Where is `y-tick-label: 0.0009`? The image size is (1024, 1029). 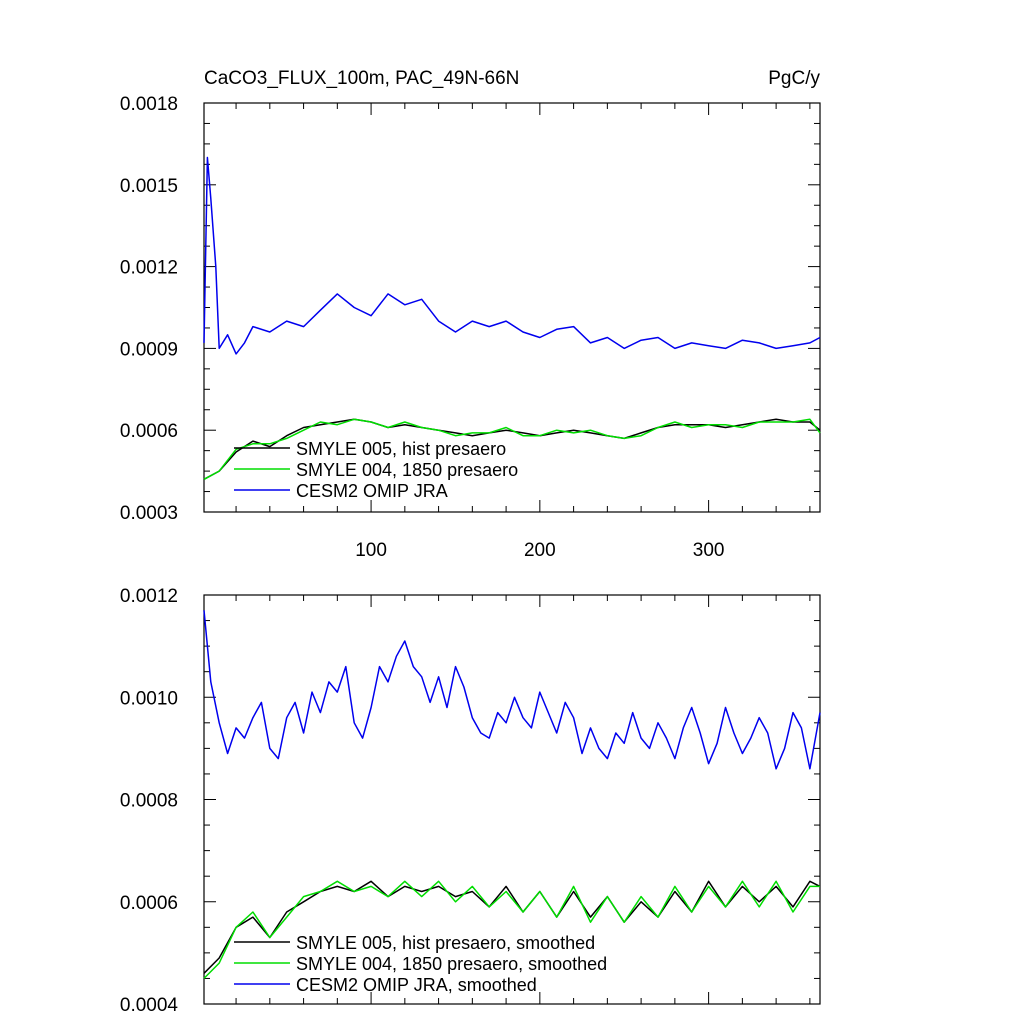 y-tick-label: 0.0009 is located at coordinates (149, 349).